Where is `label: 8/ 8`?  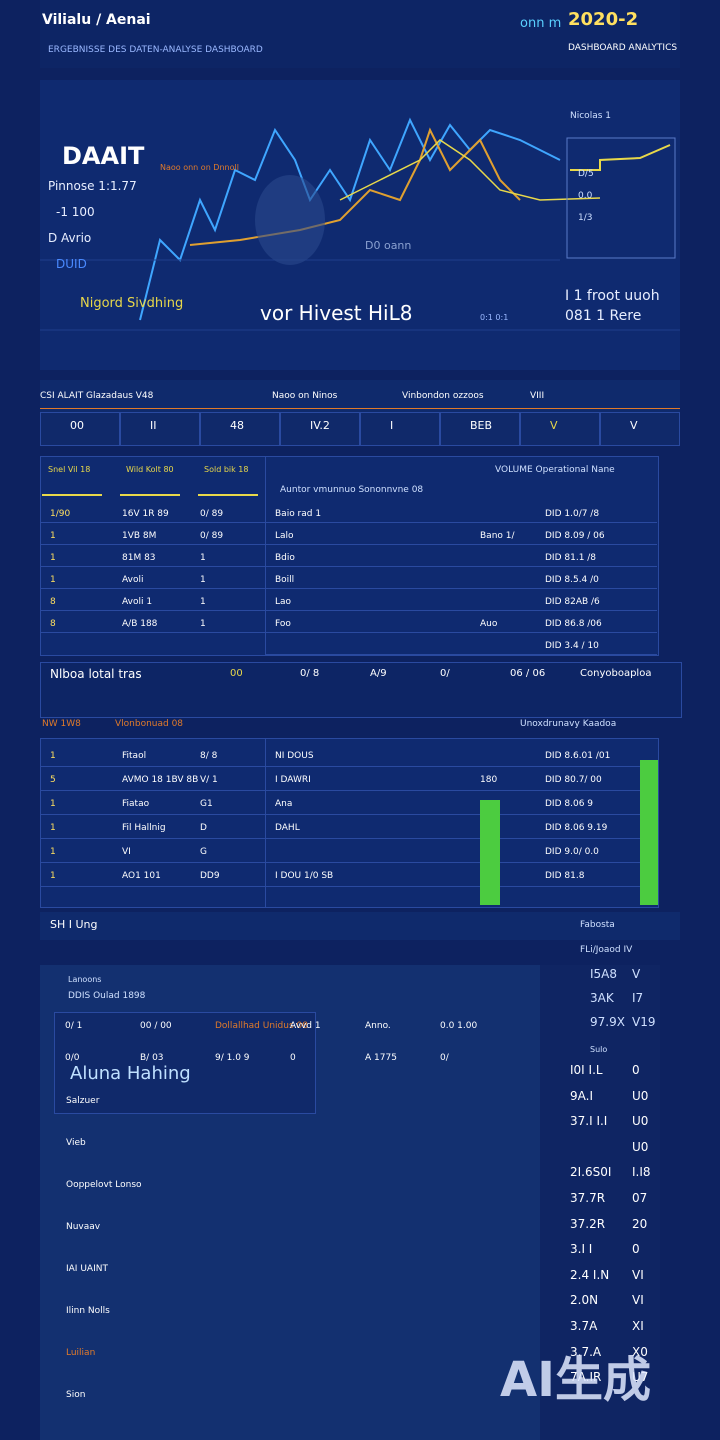 label: 8/ 8 is located at coordinates (209, 756).